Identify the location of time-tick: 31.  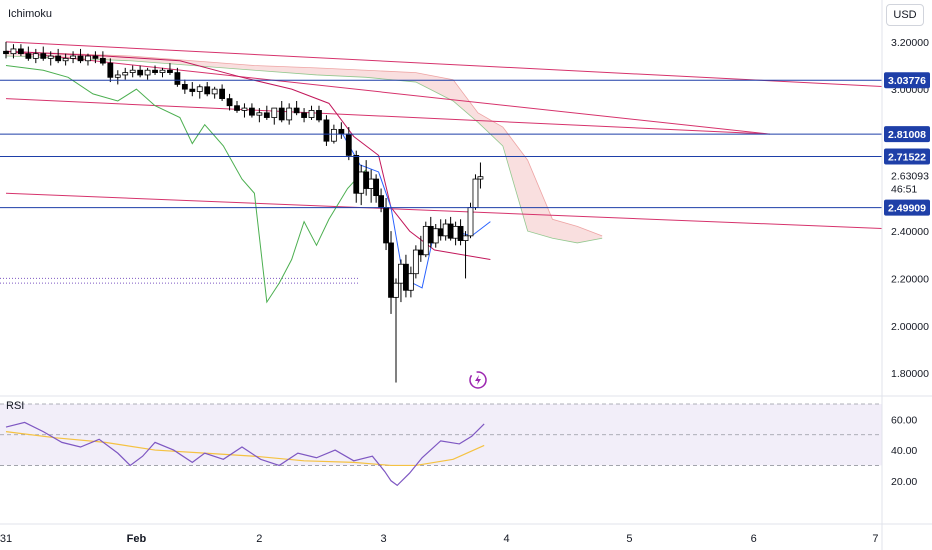
(6, 539).